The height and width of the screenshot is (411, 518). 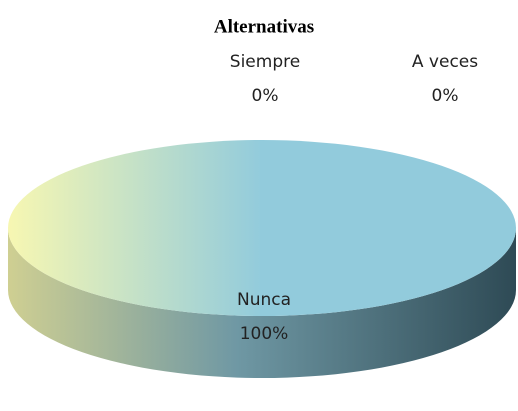 I want to click on slice-name: Nunca, so click(x=264, y=300).